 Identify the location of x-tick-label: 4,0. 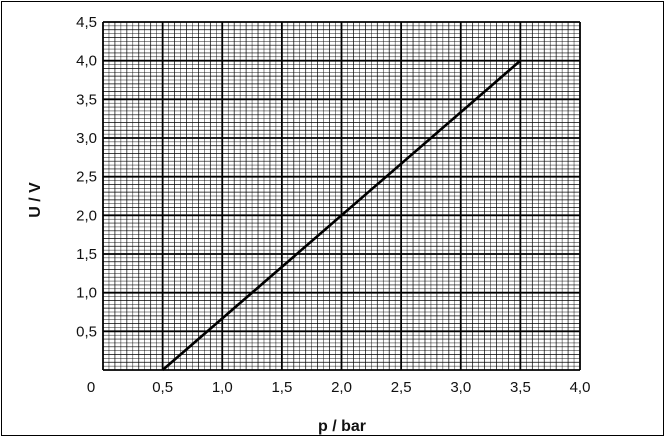
(580, 387).